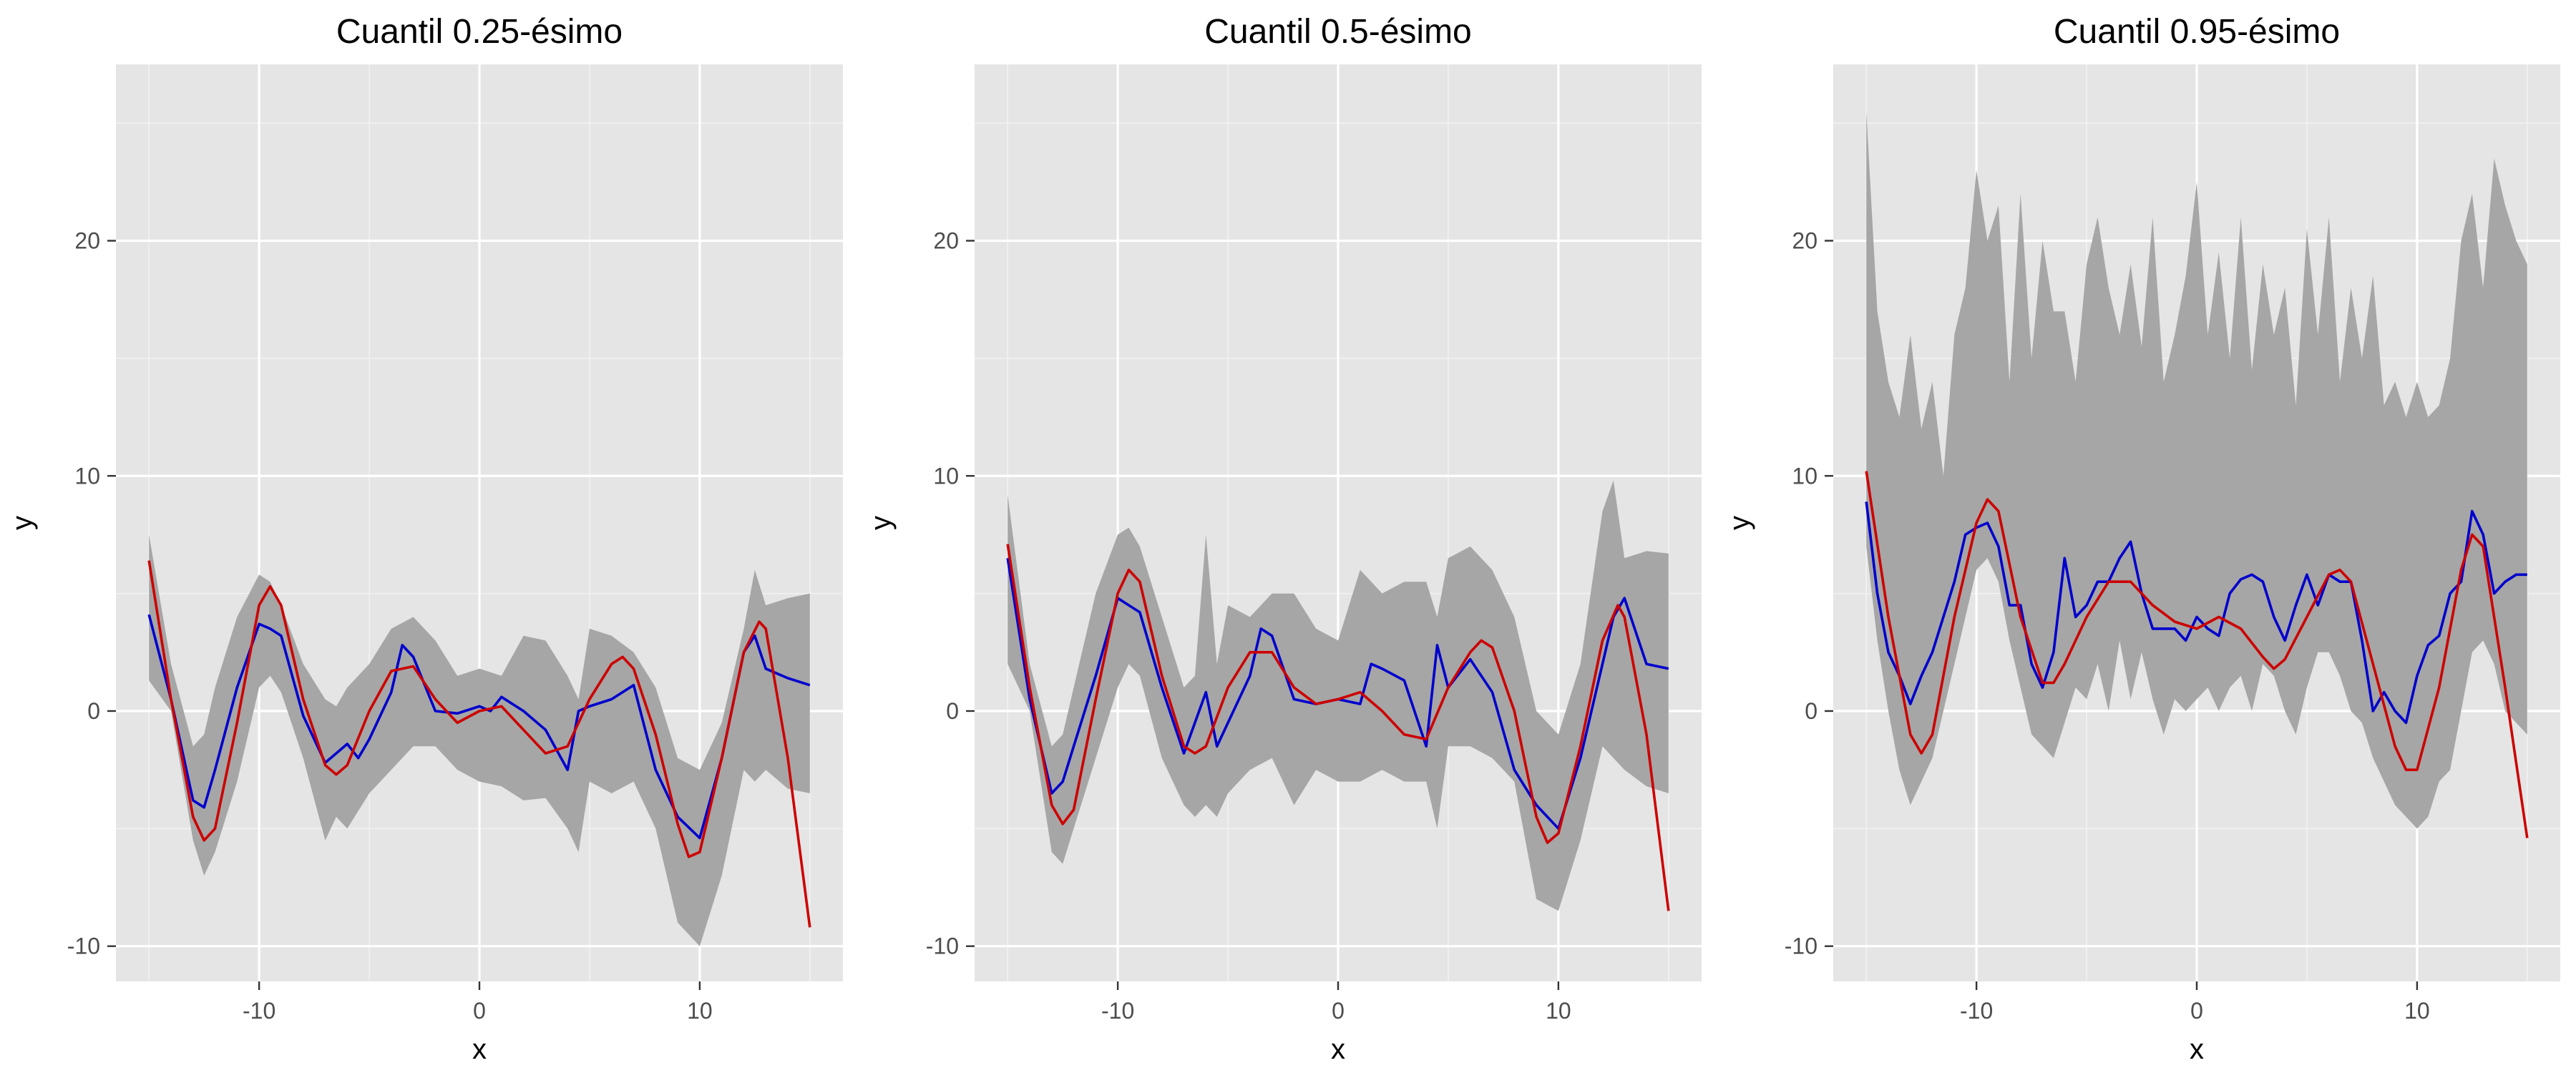  What do you see at coordinates (1739, 523) in the screenshot?
I see `panel-3-y-axis-title: y` at bounding box center [1739, 523].